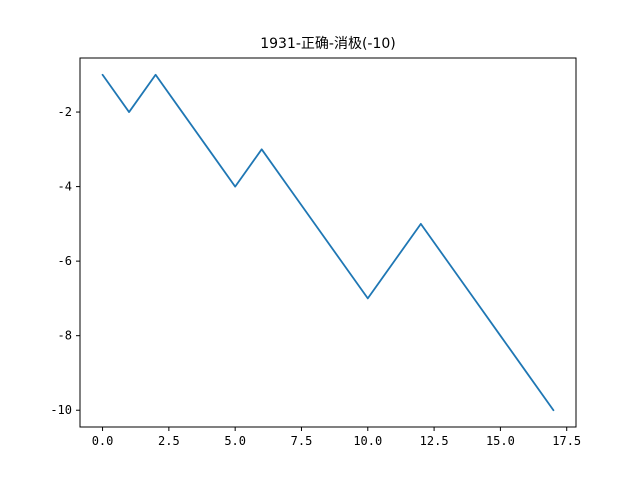 The width and height of the screenshot is (640, 480). I want to click on y-tick-label: -4, so click(65, 187).